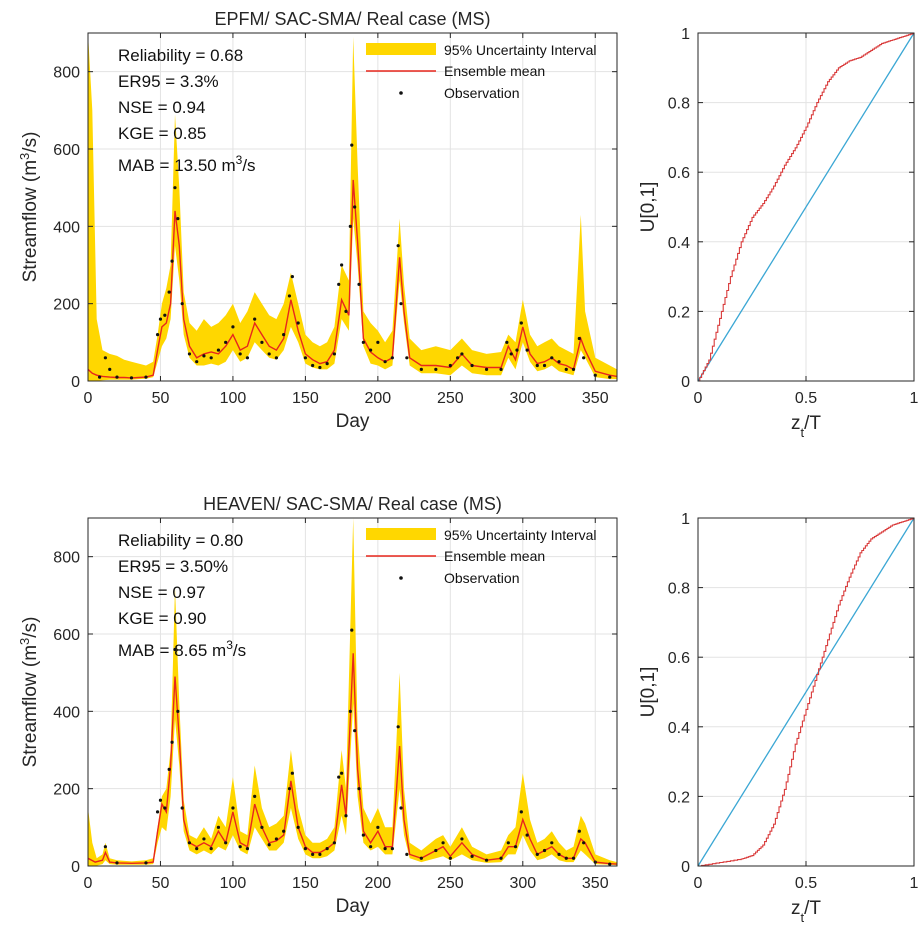 This screenshot has height=936, width=923. I want to click on pit-curve, so click(806, 692).